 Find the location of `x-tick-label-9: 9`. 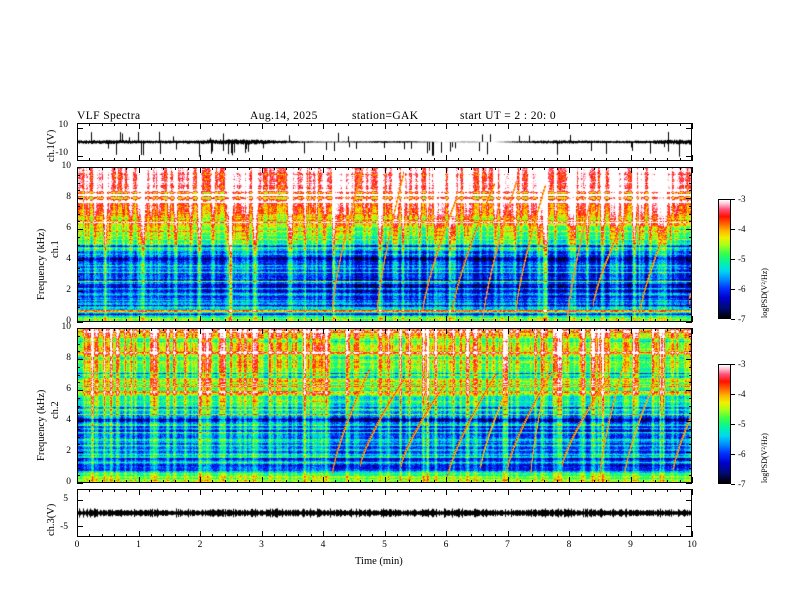

x-tick-label-9: 9 is located at coordinates (630, 545).